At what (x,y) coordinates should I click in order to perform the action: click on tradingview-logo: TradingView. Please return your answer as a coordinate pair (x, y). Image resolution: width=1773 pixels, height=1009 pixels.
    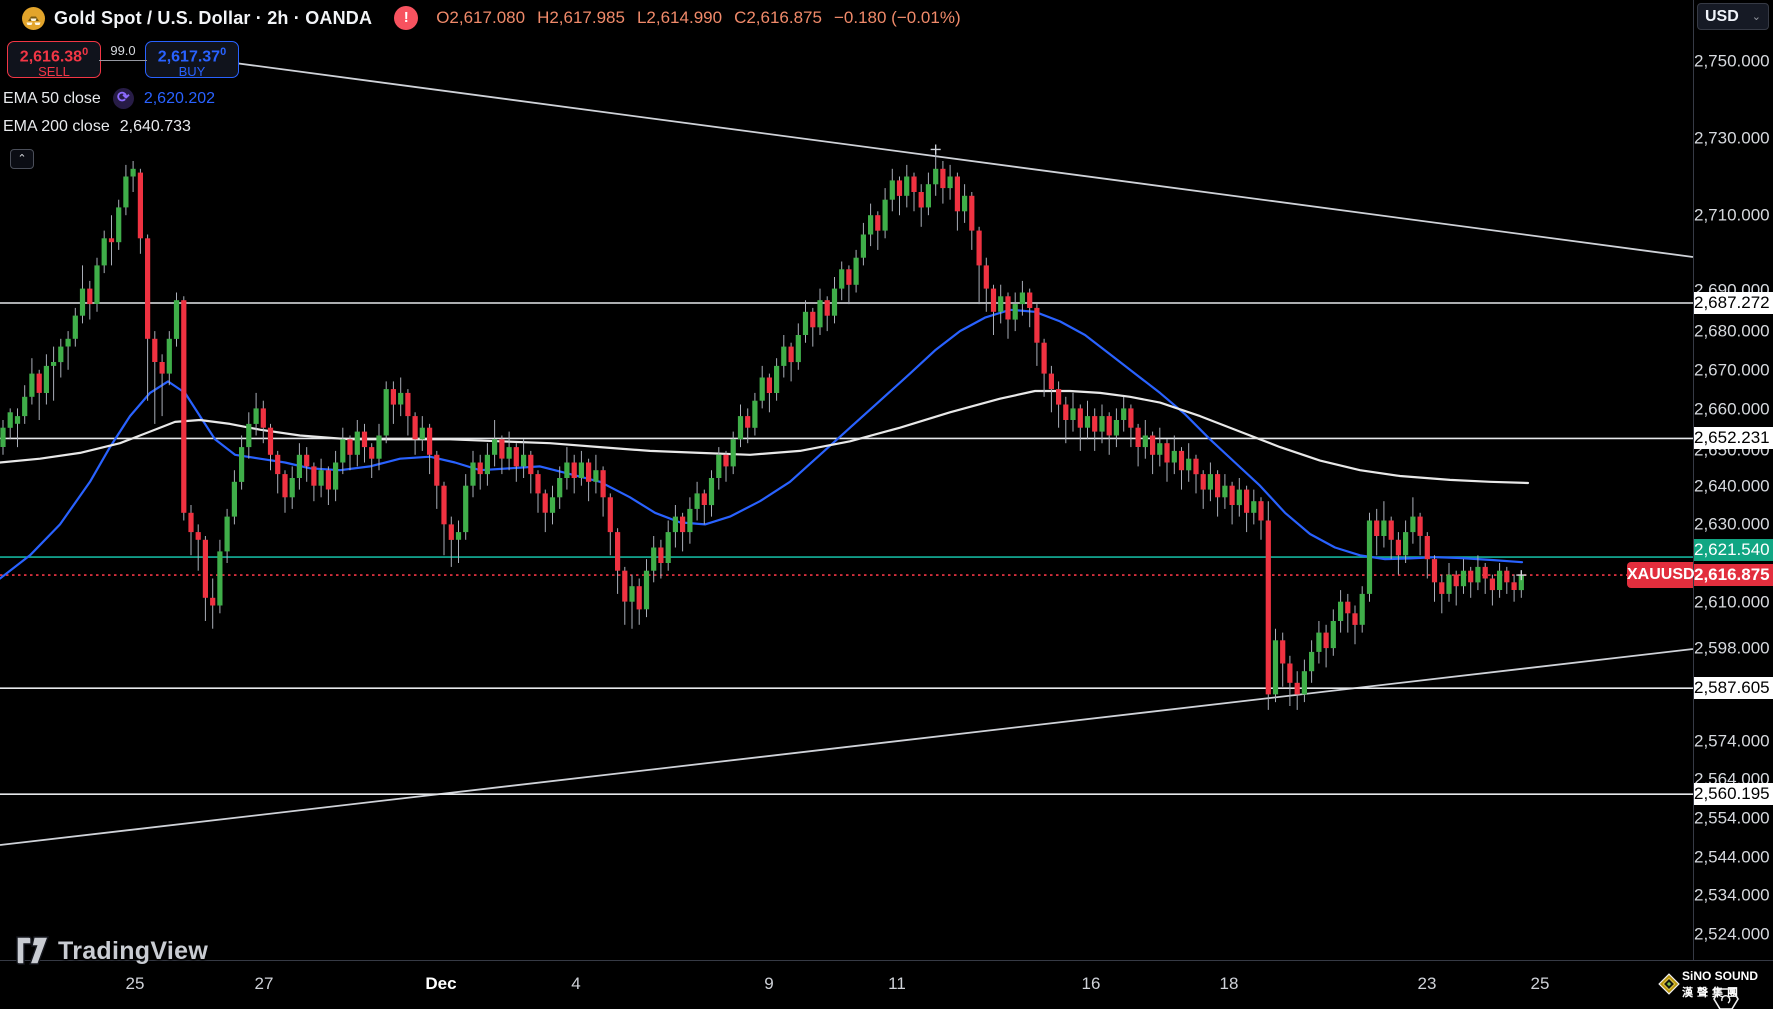
    Looking at the image, I should click on (112, 951).